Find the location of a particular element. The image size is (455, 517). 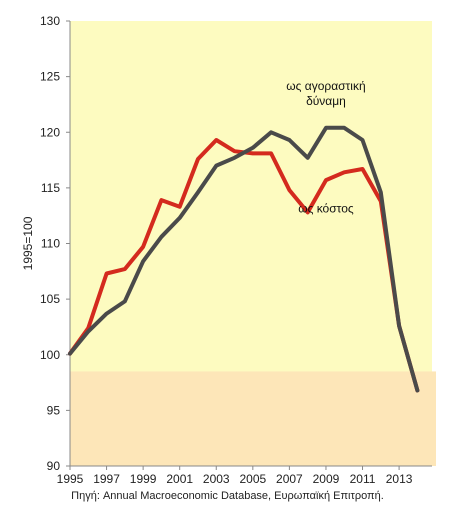

y-tick-label: 105 is located at coordinates (50, 299).